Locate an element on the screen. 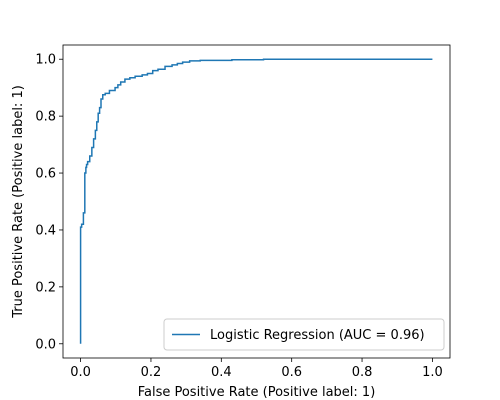  y-tick-label: 0.6 is located at coordinates (45, 174).